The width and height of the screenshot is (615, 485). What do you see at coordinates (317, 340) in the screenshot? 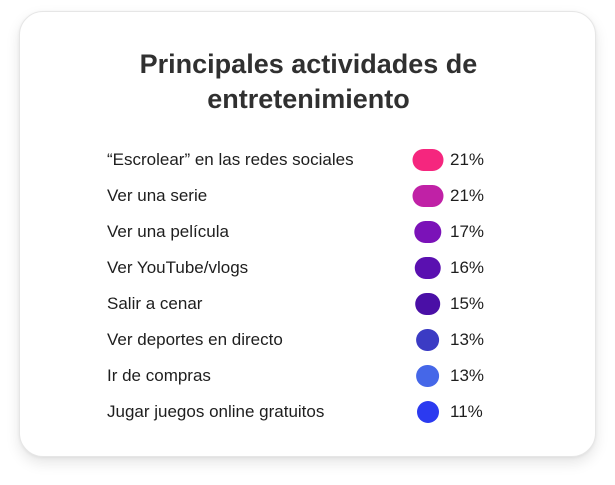
I see `activity-row: Ver deportes en directo 13%` at bounding box center [317, 340].